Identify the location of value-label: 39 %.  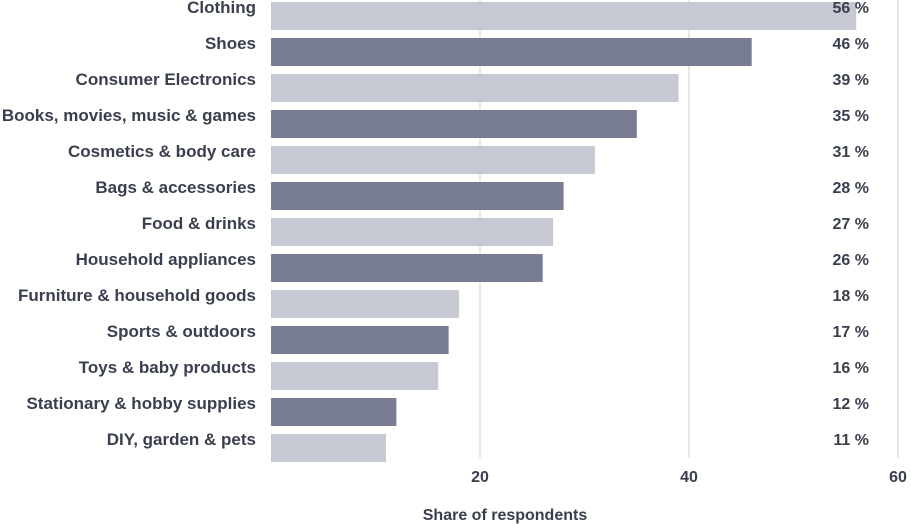
(851, 80).